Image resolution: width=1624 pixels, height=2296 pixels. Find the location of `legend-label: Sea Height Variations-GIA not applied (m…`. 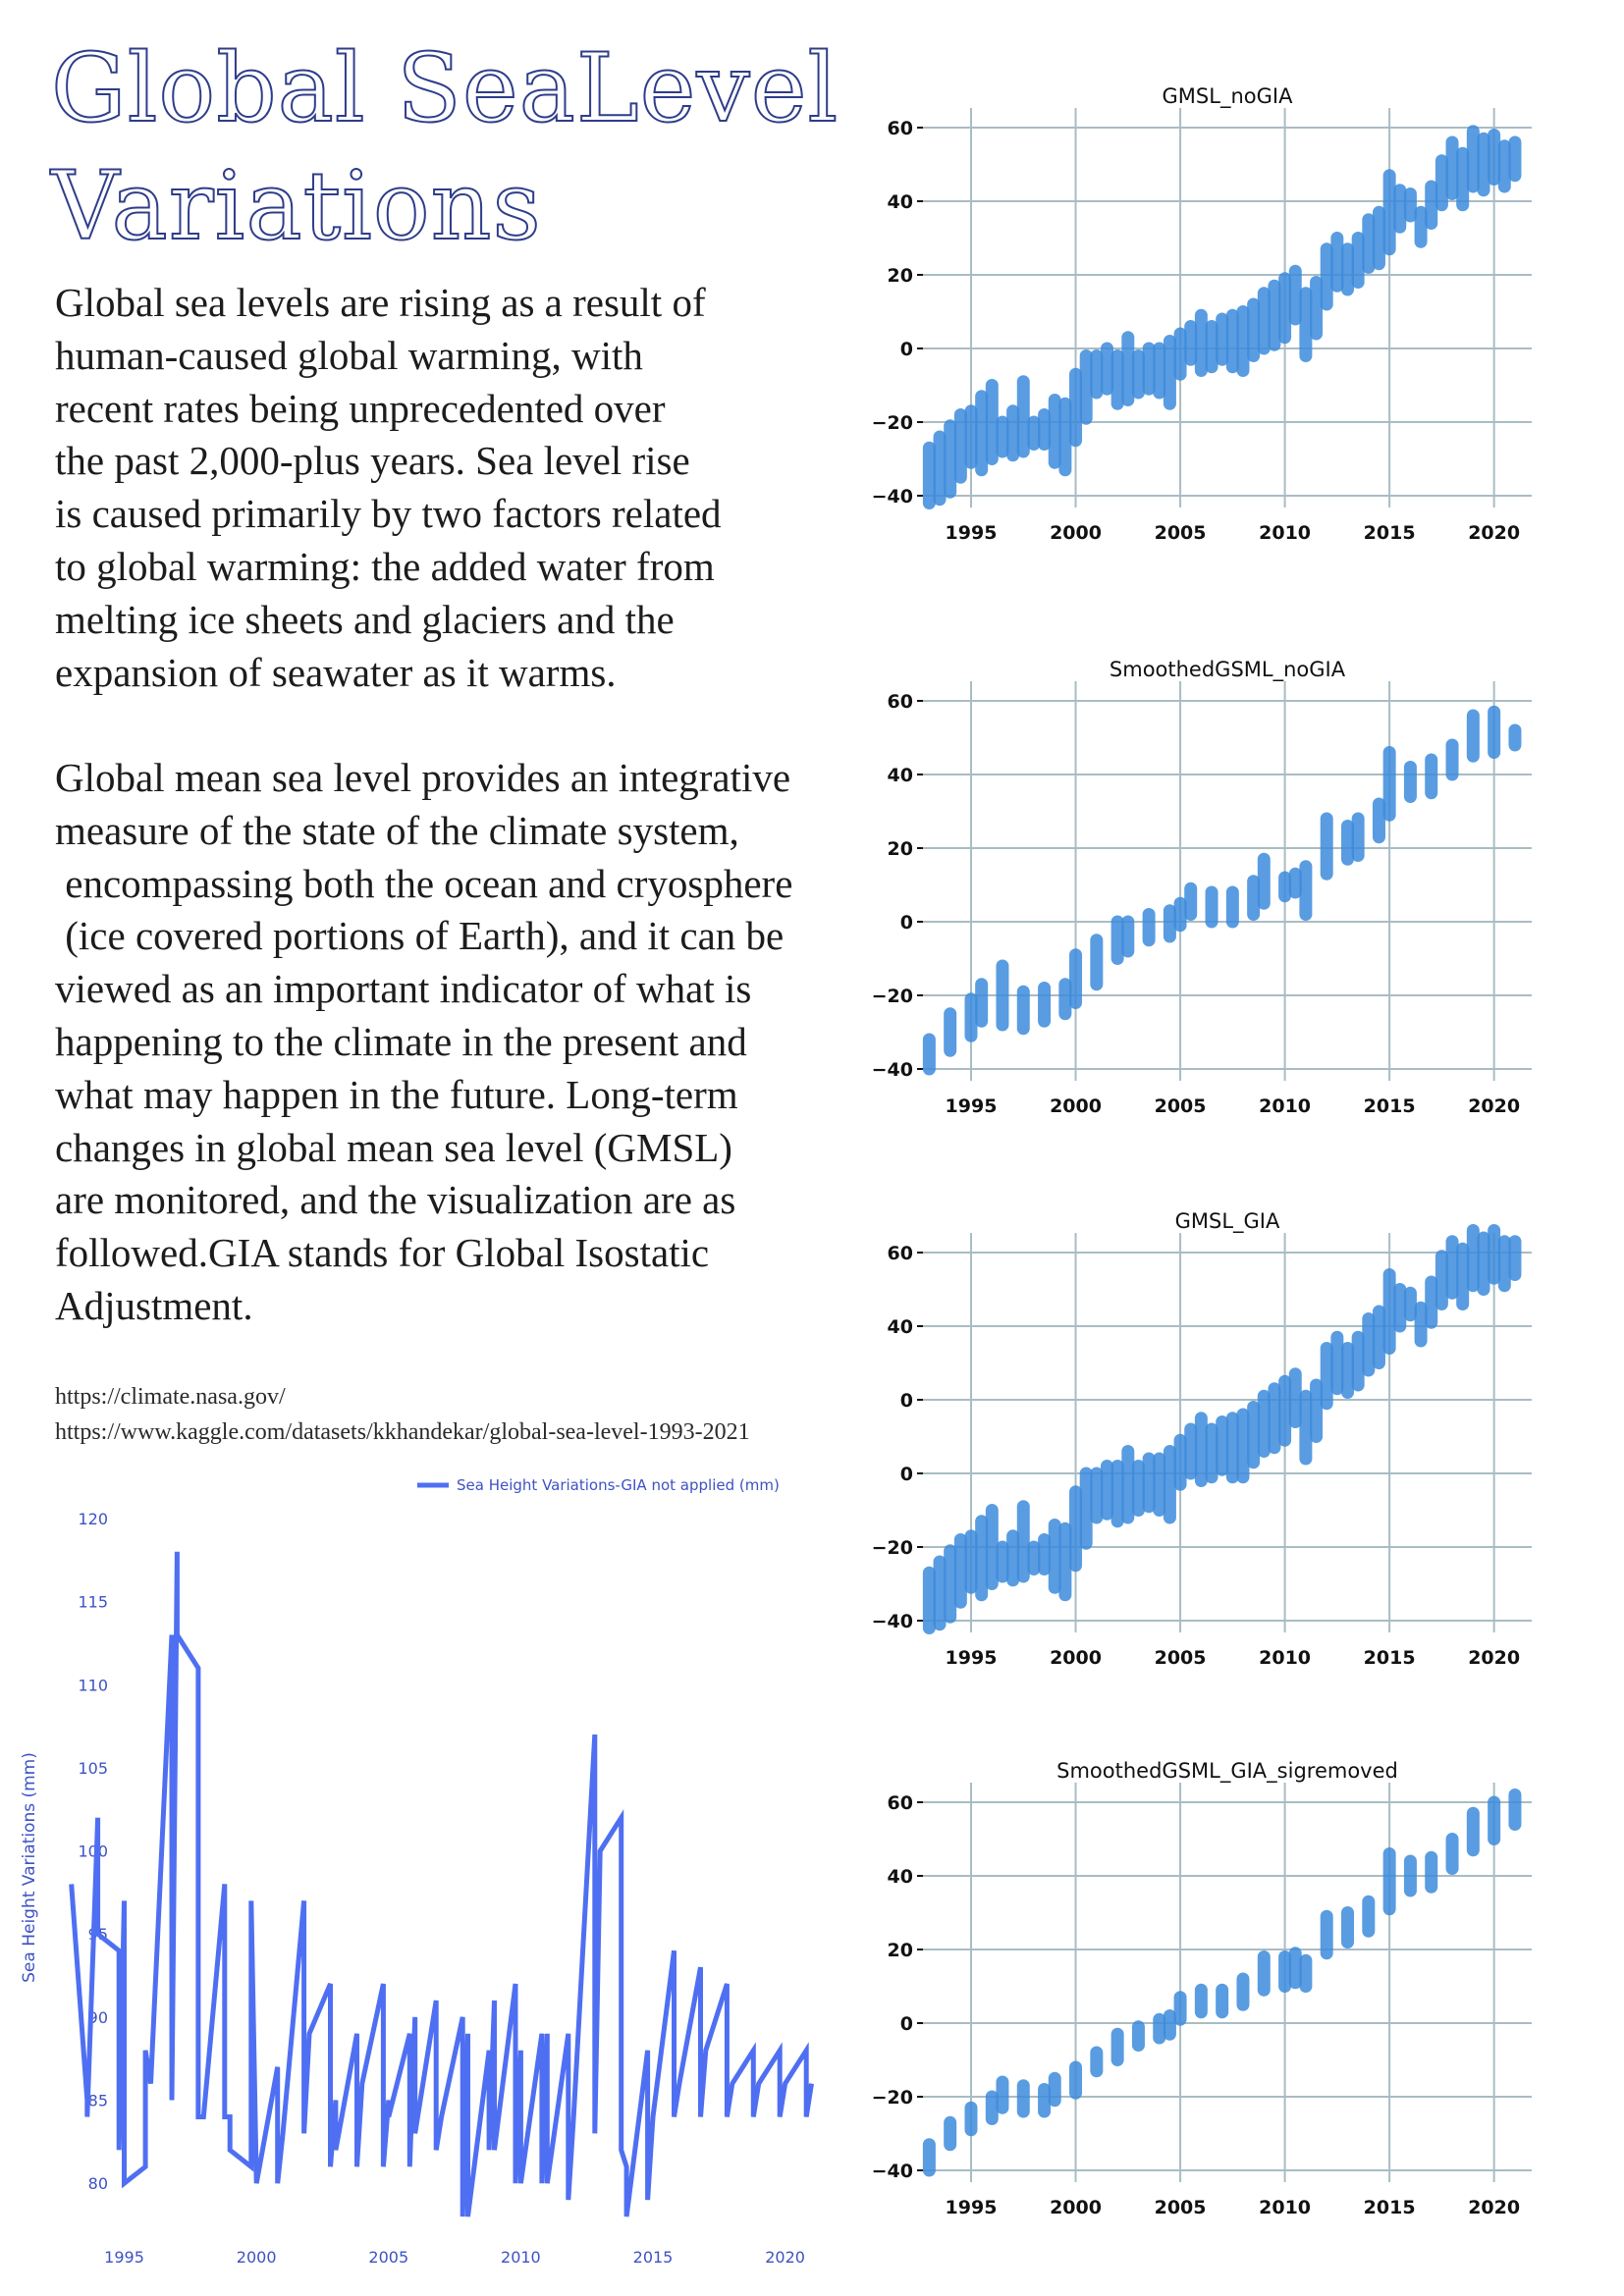

legend-label: Sea Height Variations-GIA not applied (m… is located at coordinates (618, 1485).